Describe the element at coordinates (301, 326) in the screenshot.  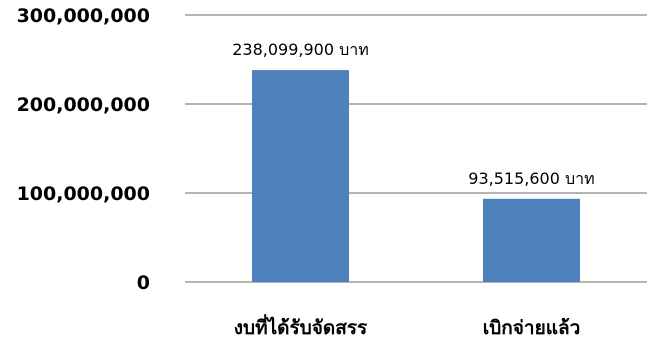
I see `x-category-label: งบที่ได้รับจัดสรร` at that location.